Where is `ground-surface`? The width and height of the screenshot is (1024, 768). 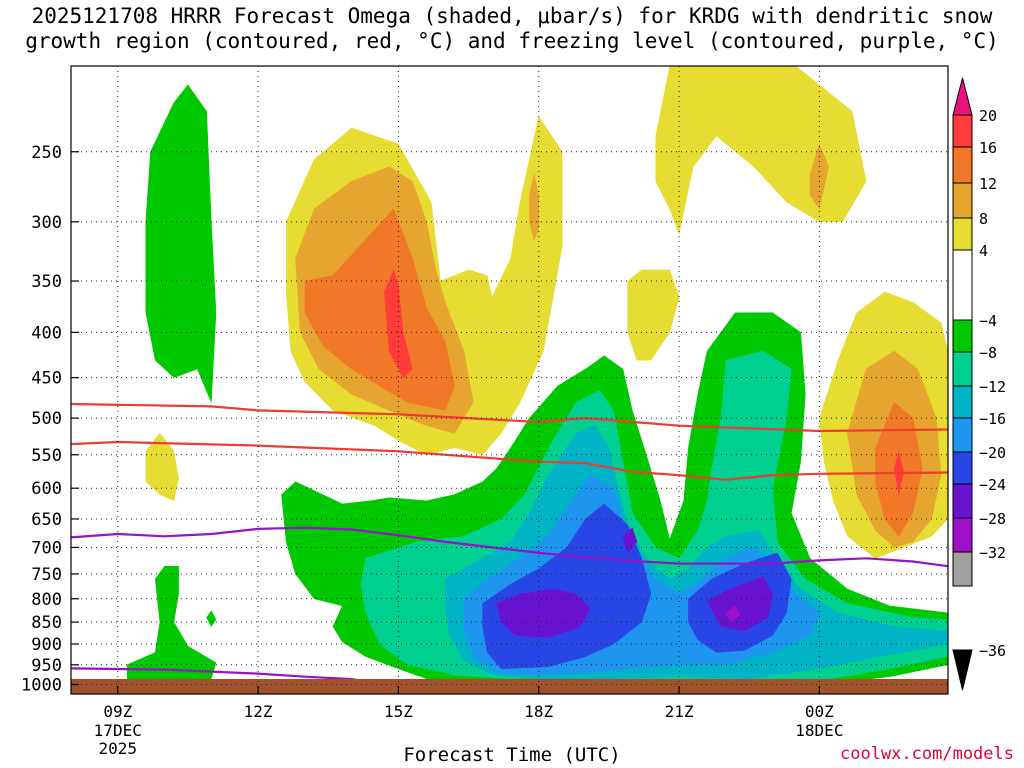 ground-surface is located at coordinates (509, 686).